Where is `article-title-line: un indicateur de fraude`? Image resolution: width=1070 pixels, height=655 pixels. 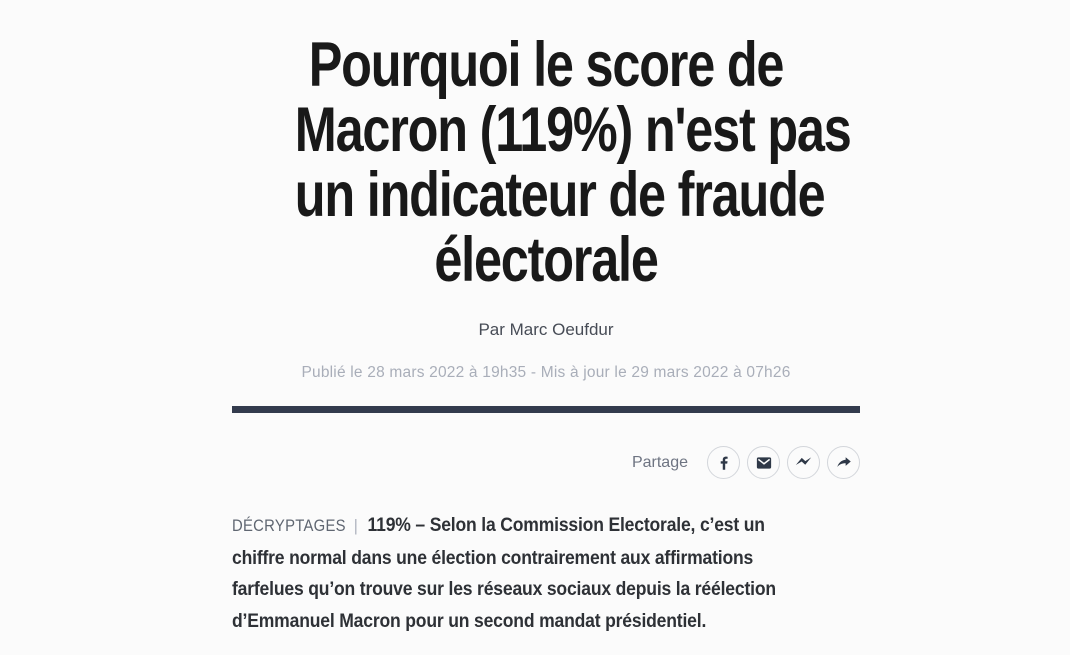 article-title-line: un indicateur de fraude is located at coordinates (560, 195).